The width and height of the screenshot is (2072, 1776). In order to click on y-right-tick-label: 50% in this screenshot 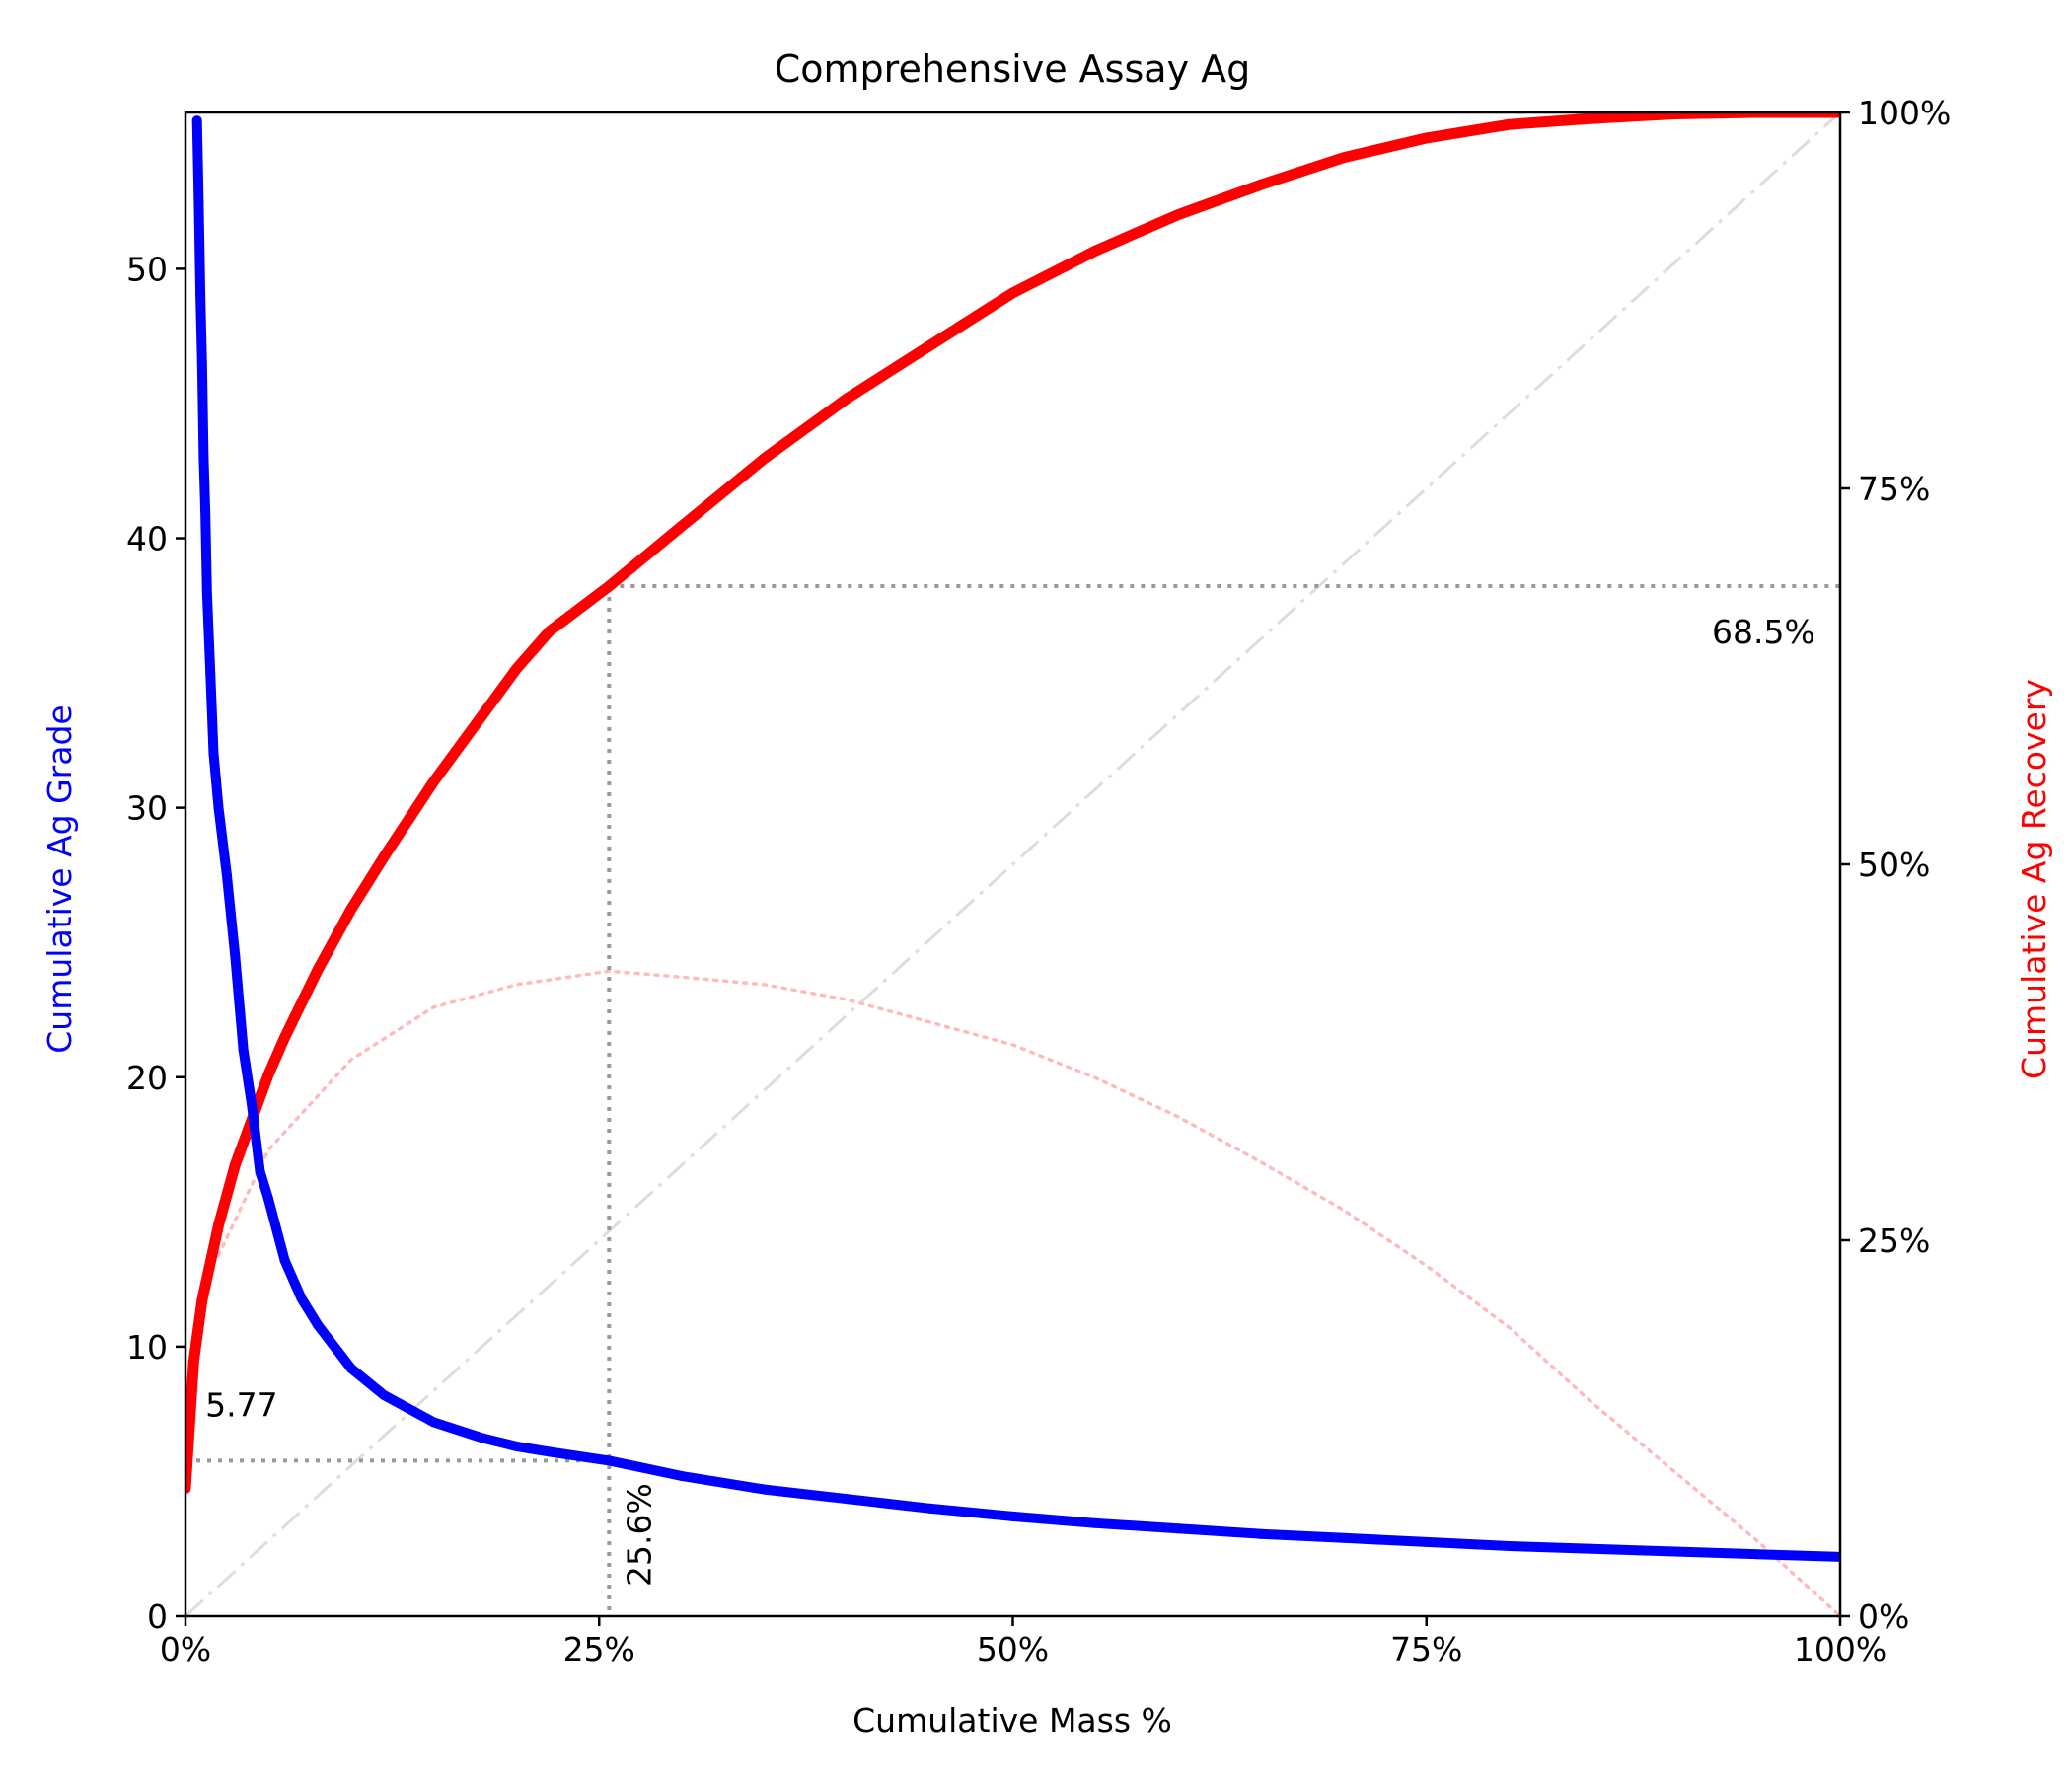, I will do `click(1894, 865)`.